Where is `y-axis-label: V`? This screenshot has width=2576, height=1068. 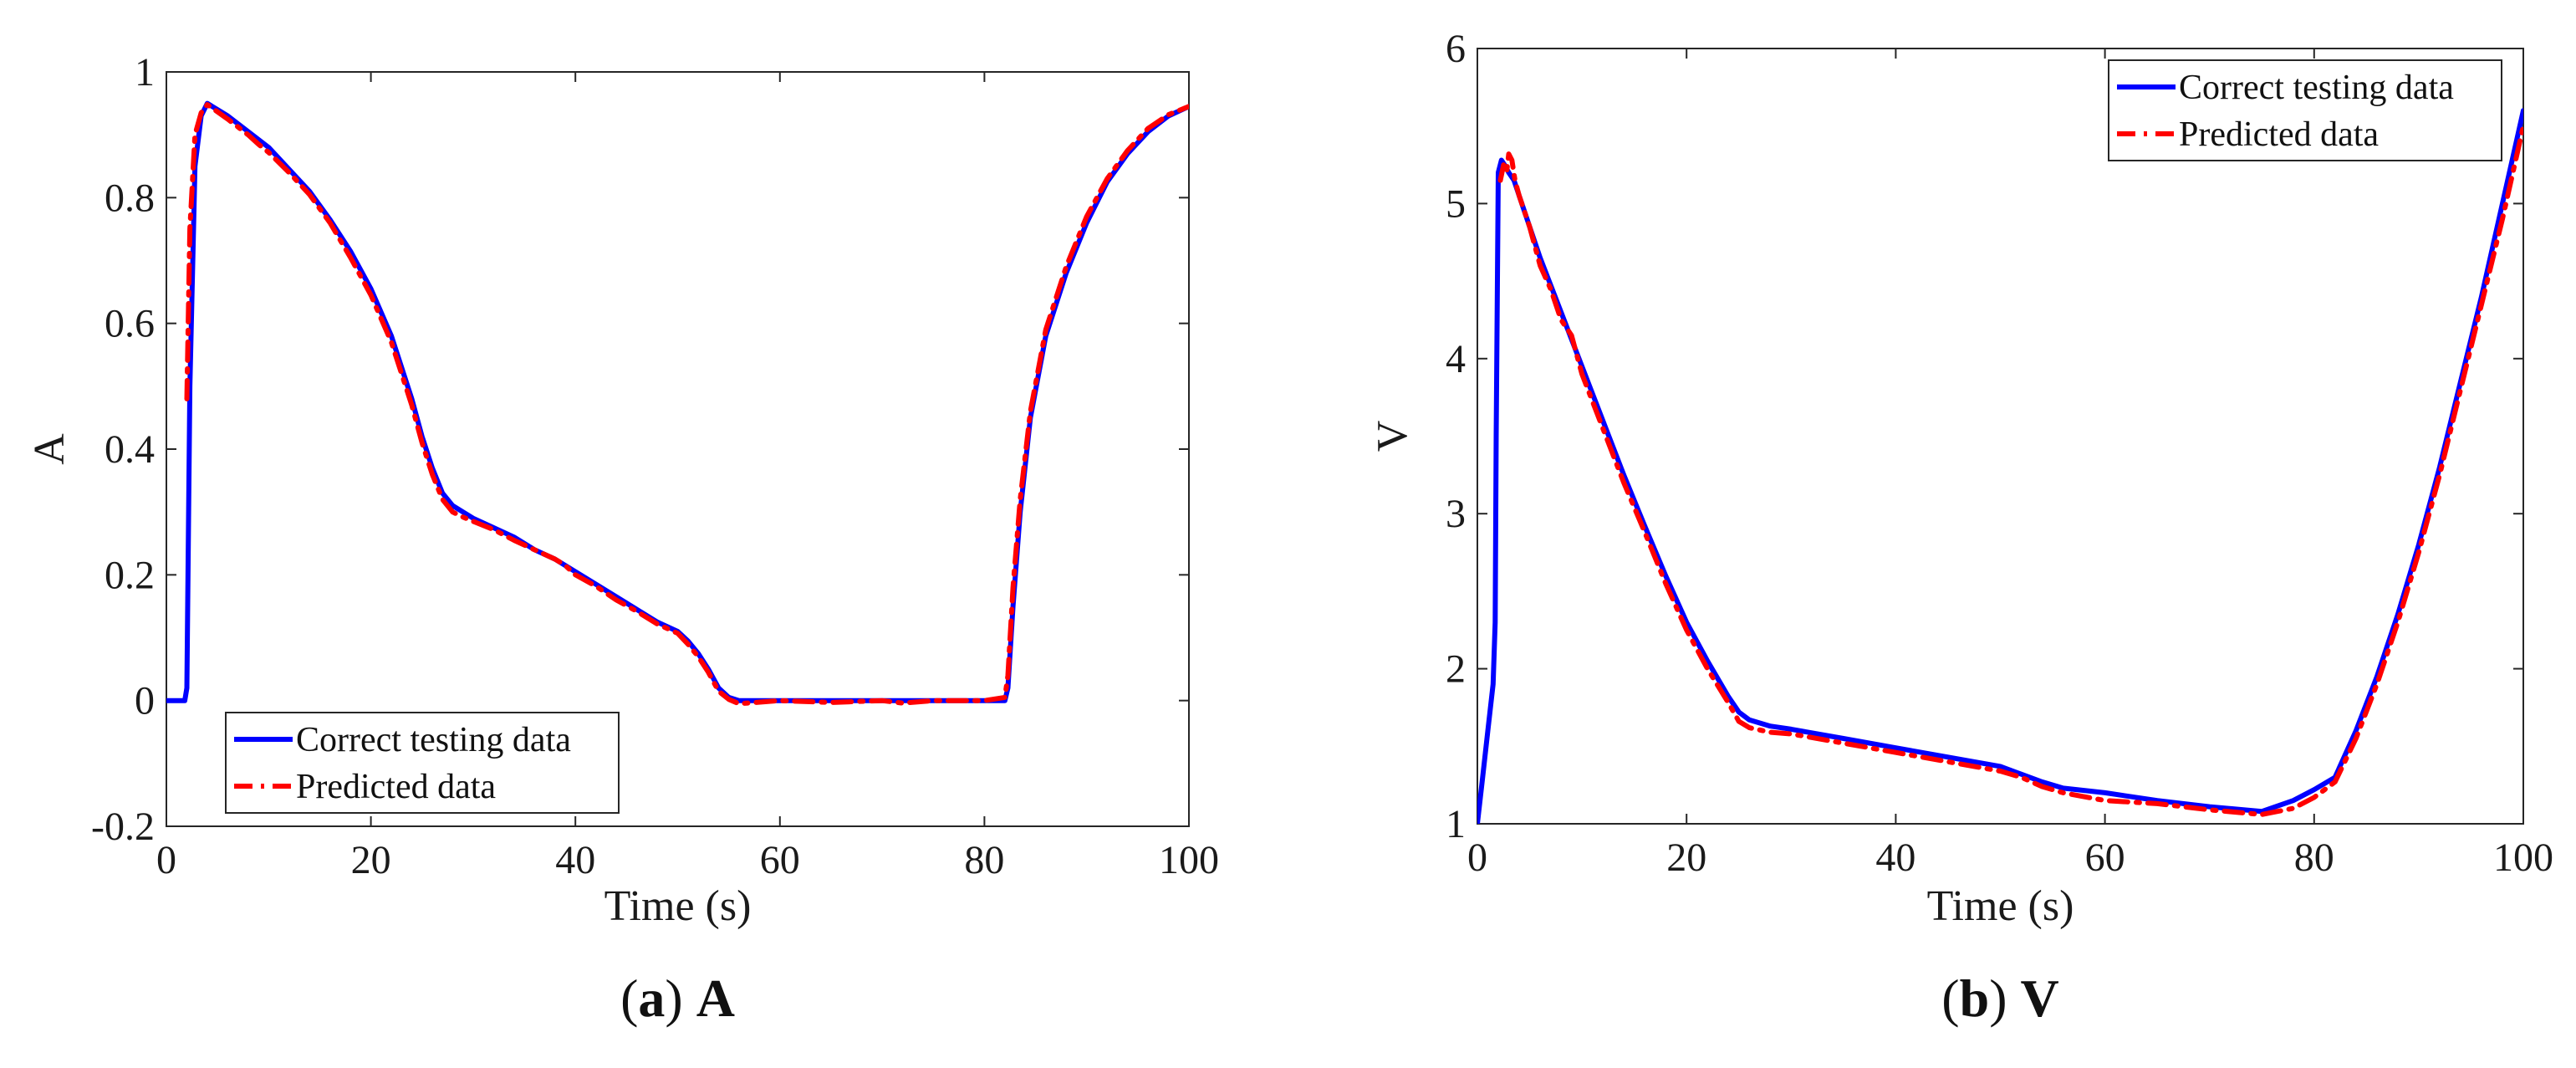
y-axis-label: V is located at coordinates (1392, 436).